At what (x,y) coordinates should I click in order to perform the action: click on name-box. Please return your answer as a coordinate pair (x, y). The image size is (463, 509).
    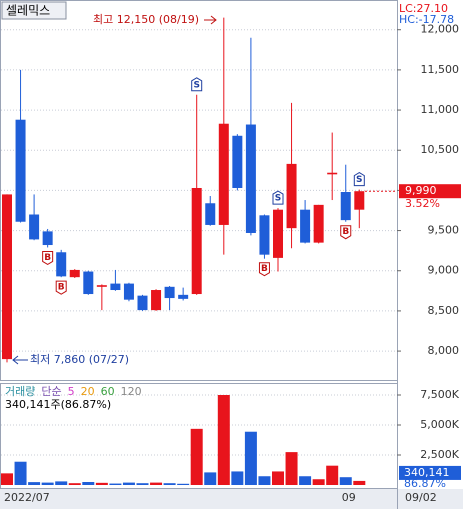
    Looking at the image, I should click on (34, 10).